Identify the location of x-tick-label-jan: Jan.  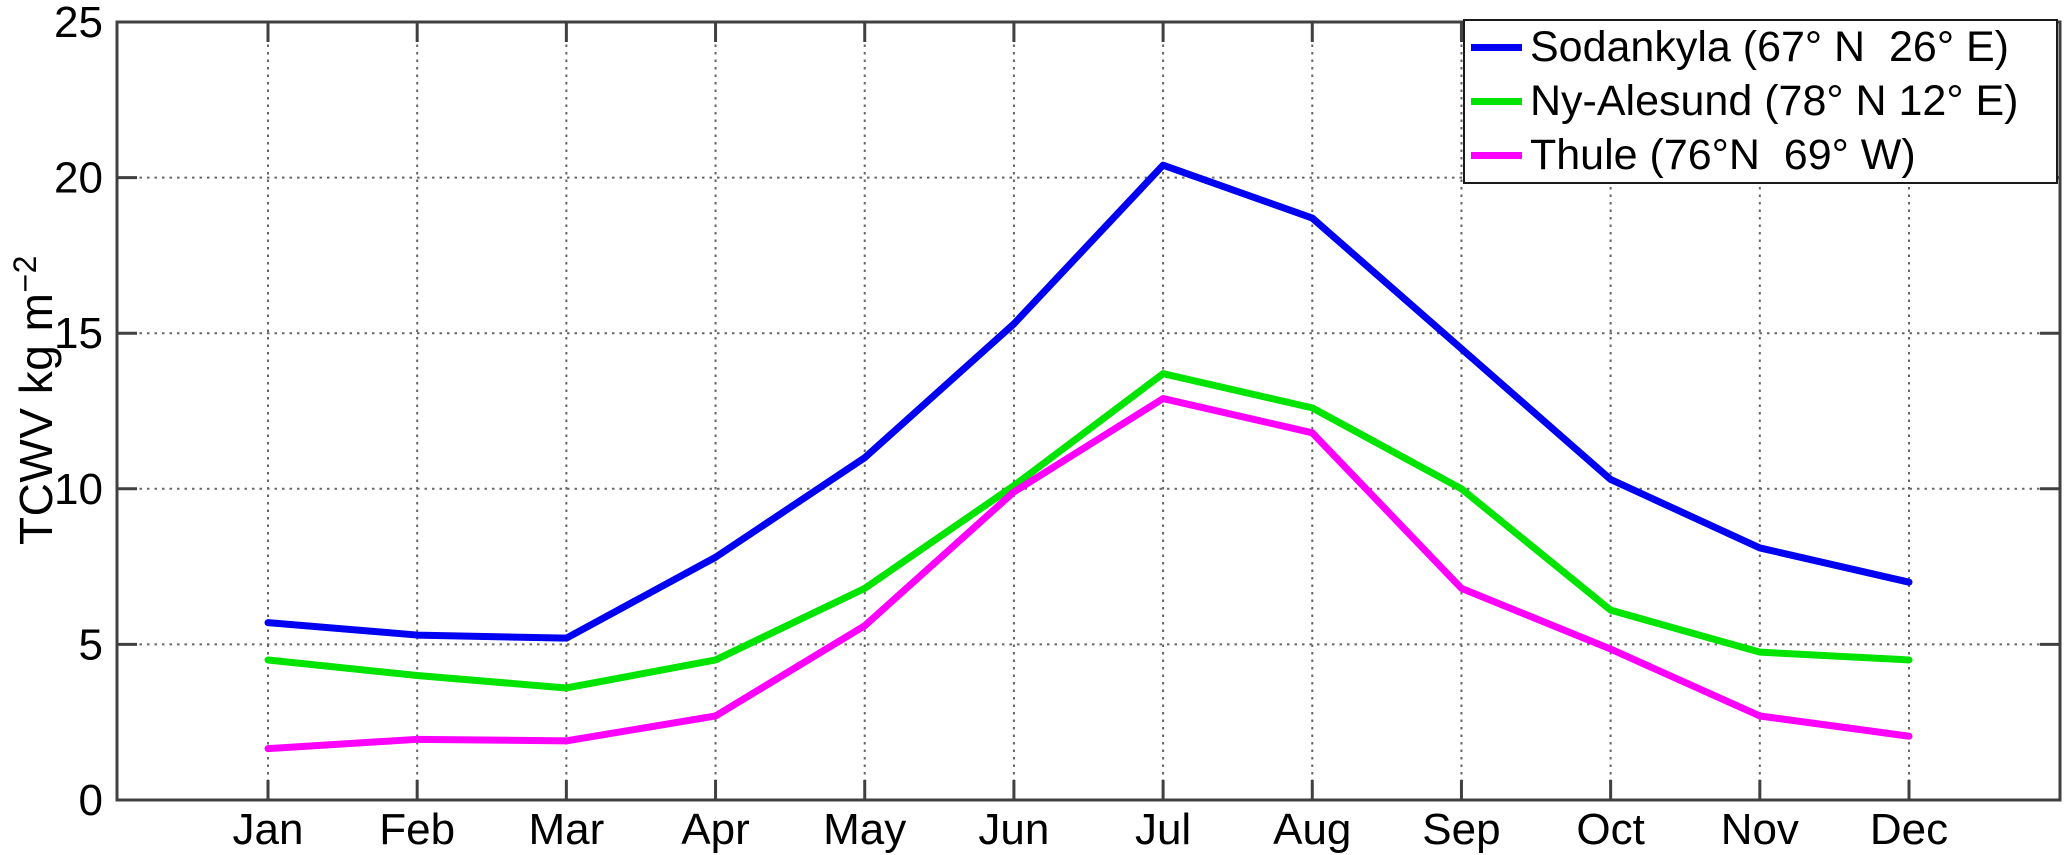
(268, 829).